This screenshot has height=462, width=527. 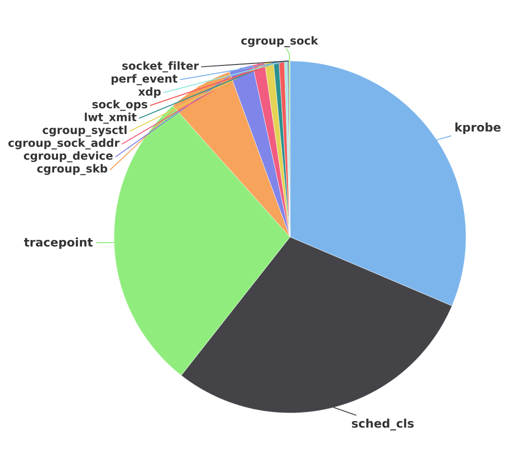 I want to click on slice-label: lwt_xmit, so click(x=110, y=118).